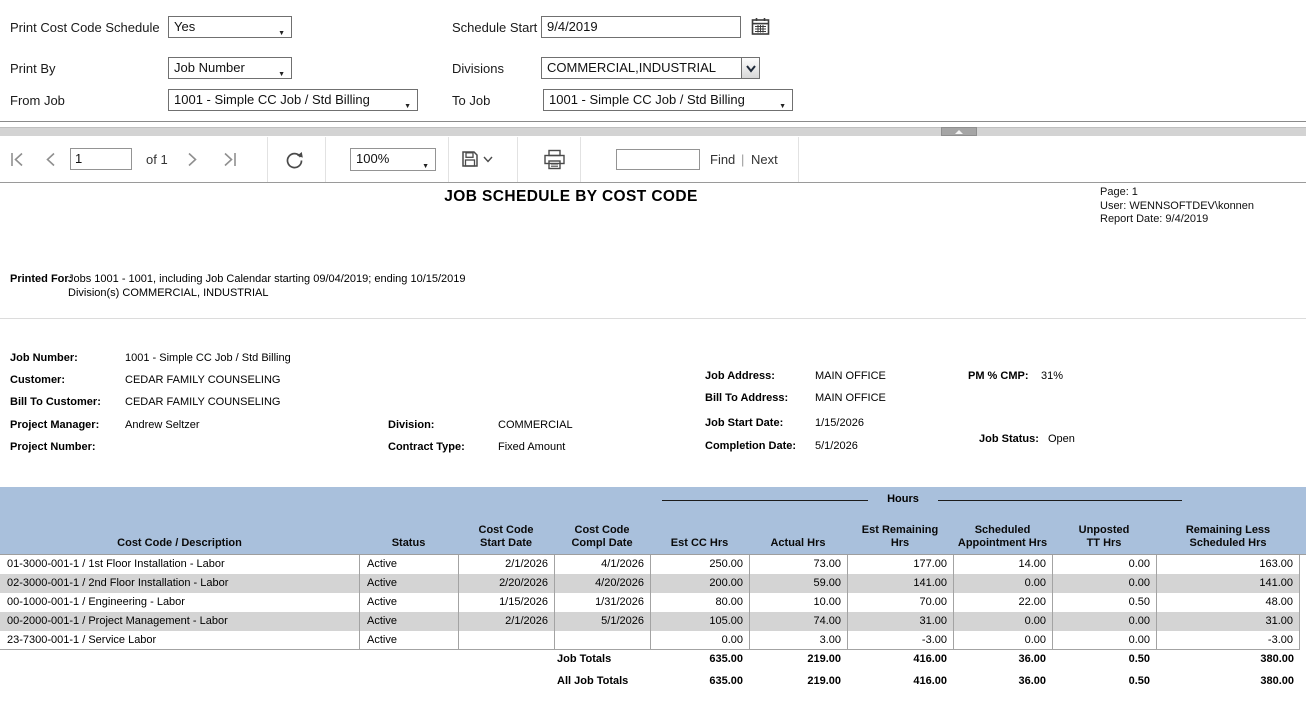 The image size is (1306, 714). I want to click on print-by-select: Job Number ▼, so click(230, 68).